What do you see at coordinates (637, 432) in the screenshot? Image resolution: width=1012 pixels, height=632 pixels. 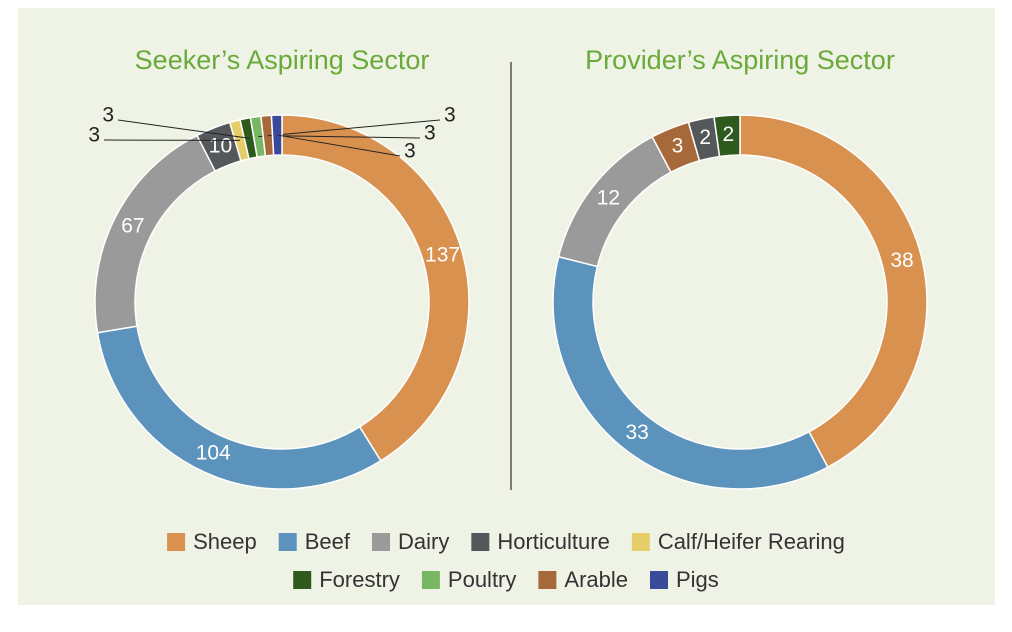 I see `data-label: 33` at bounding box center [637, 432].